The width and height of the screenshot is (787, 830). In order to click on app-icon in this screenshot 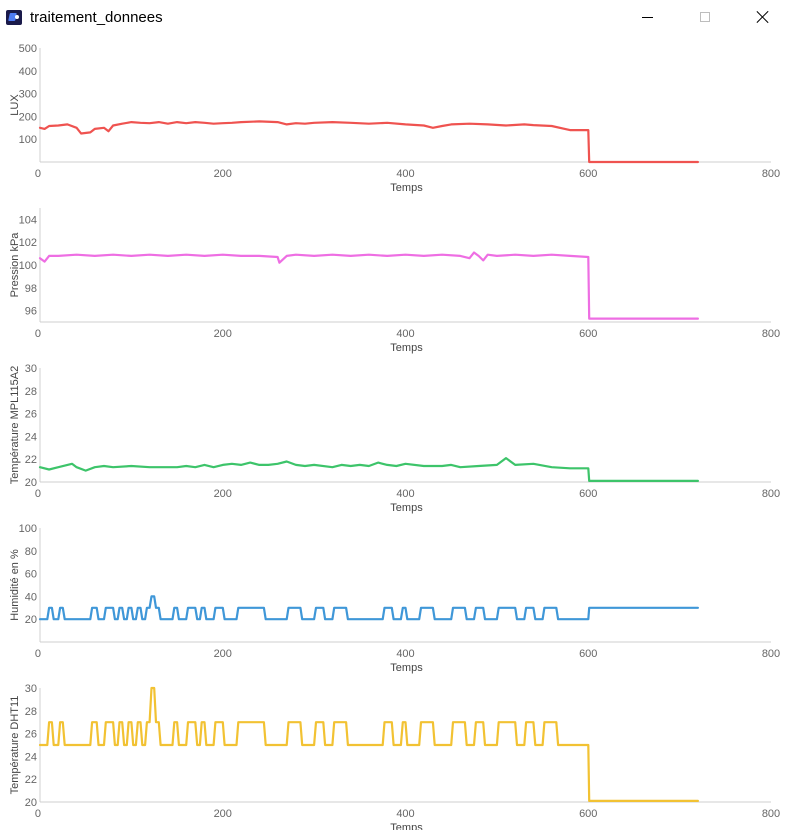, I will do `click(14, 17)`.